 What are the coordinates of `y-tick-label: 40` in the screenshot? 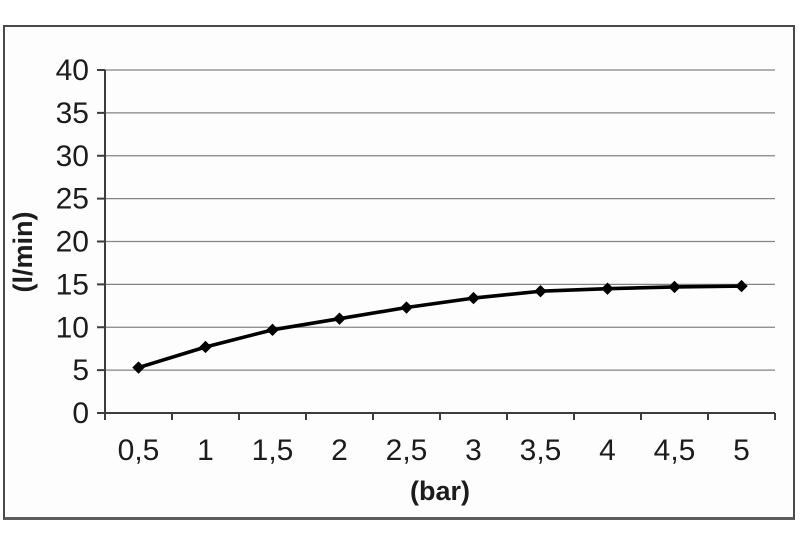 It's located at (72, 70).